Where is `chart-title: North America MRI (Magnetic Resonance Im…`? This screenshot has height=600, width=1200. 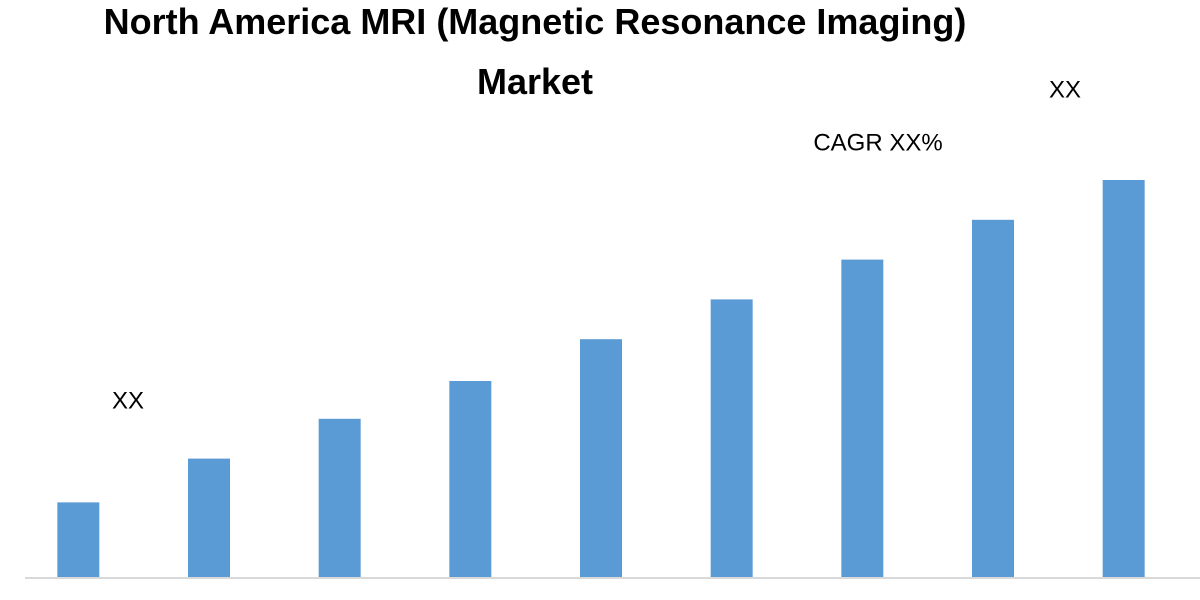 chart-title: North America MRI (Magnetic Resonance Im… is located at coordinates (535, 51).